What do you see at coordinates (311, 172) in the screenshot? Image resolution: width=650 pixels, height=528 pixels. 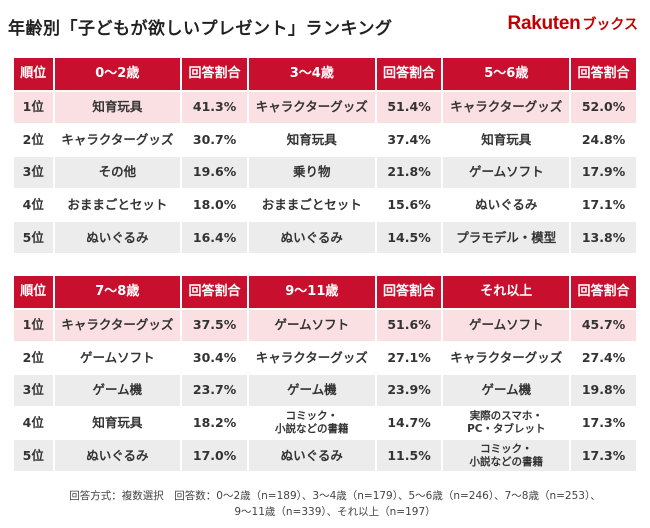 I see `item-cell: 乗り物` at bounding box center [311, 172].